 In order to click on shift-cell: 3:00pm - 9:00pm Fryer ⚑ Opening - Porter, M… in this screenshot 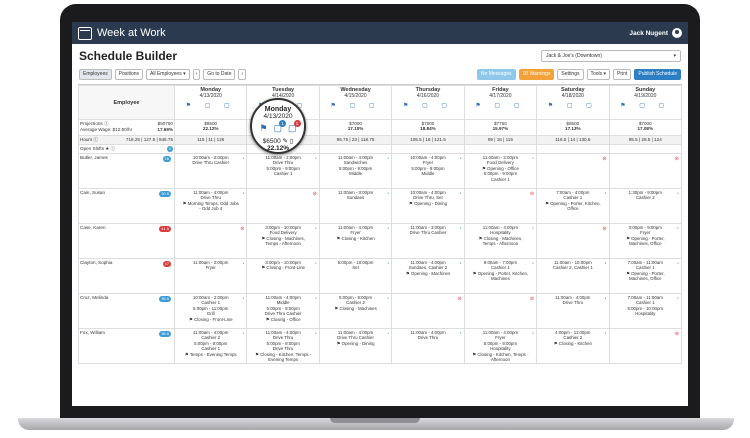, I will do `click(645, 241)`.